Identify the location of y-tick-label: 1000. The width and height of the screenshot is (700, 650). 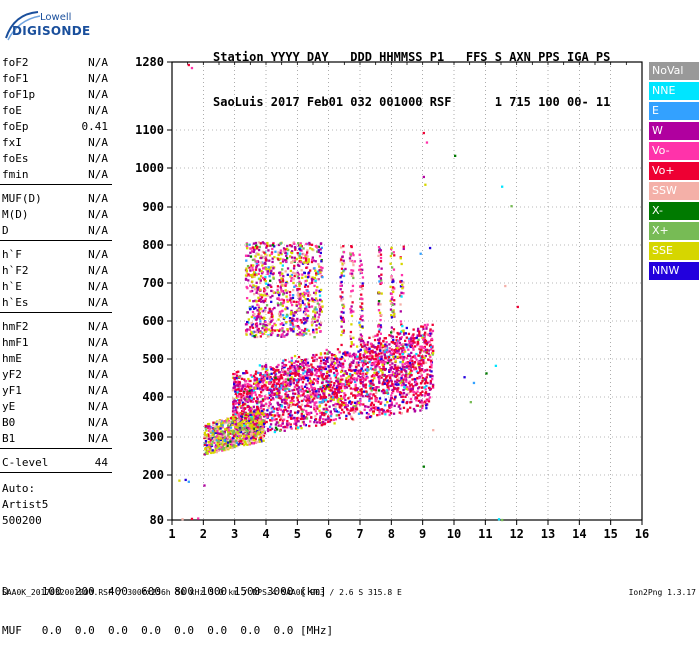
(149, 168).